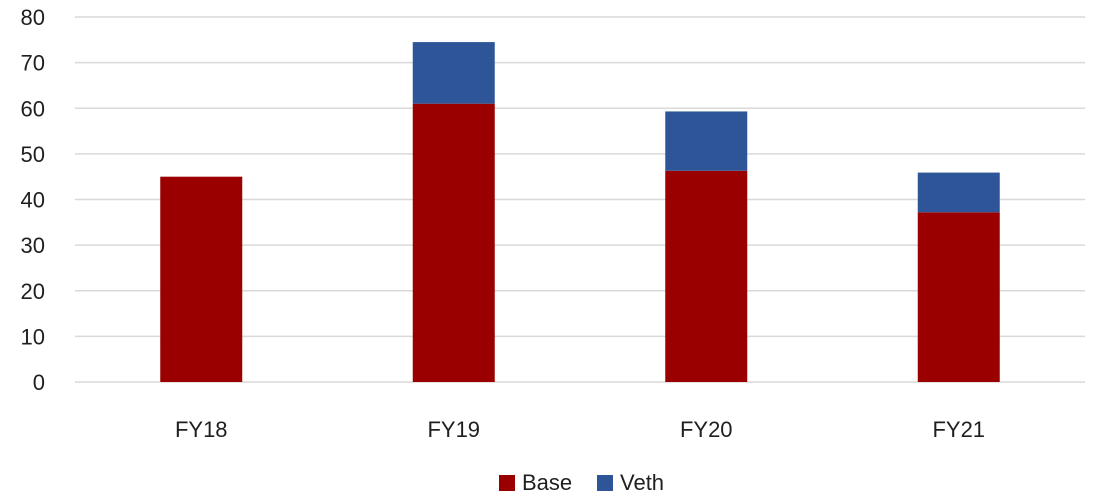  I want to click on bar-veth-fy21, so click(958, 192).